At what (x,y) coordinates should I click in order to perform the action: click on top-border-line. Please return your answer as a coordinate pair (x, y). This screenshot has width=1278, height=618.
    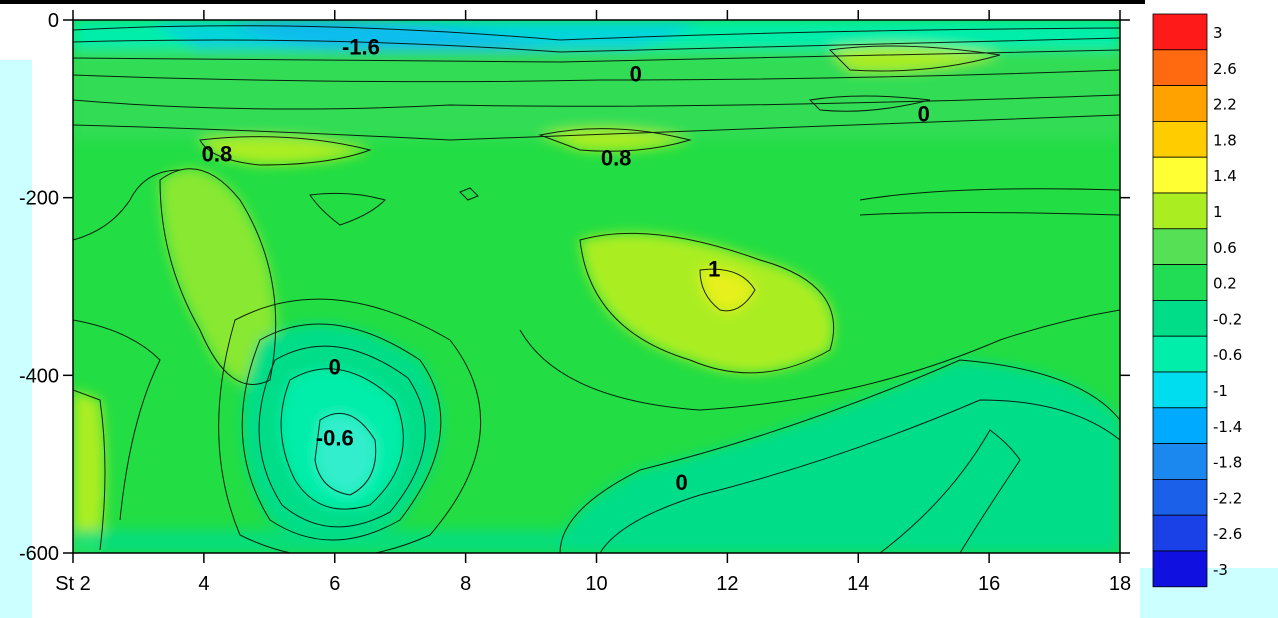
    Looking at the image, I should click on (572, 2).